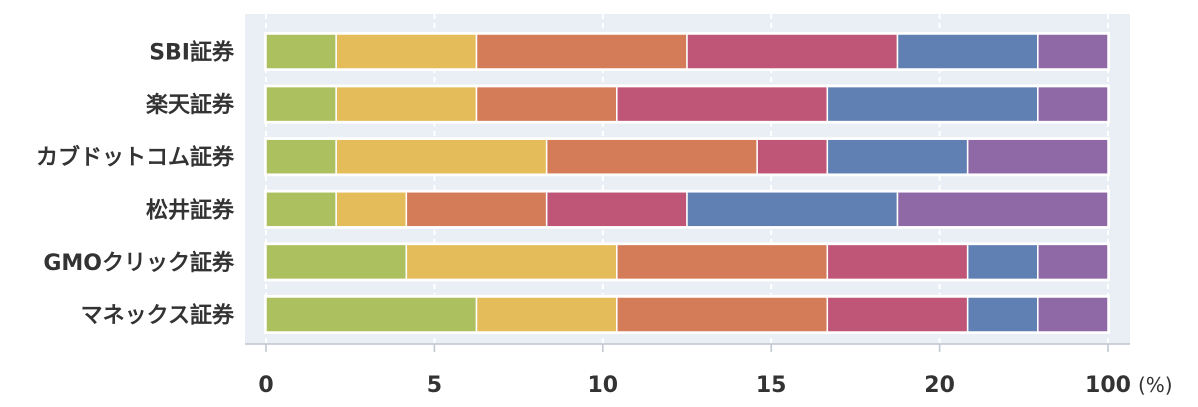 The image size is (1198, 407). Describe the element at coordinates (1108, 385) in the screenshot. I see `x-tick-label: 100` at that location.